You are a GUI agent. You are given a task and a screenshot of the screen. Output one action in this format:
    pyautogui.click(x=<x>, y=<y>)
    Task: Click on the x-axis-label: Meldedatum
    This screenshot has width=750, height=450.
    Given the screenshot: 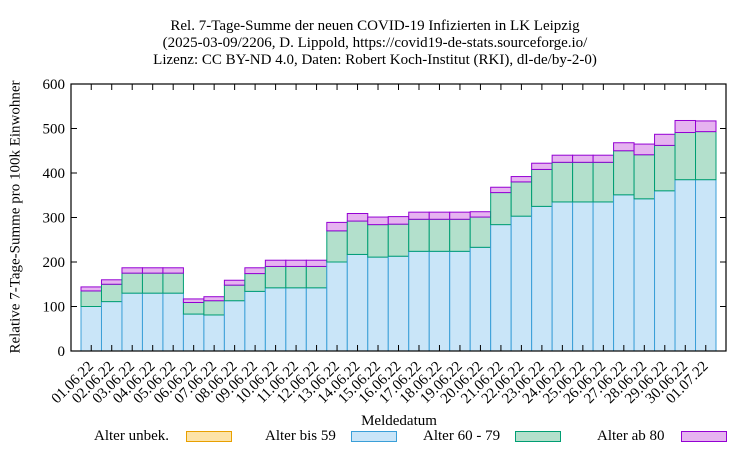 What is the action you would take?
    pyautogui.click(x=399, y=421)
    